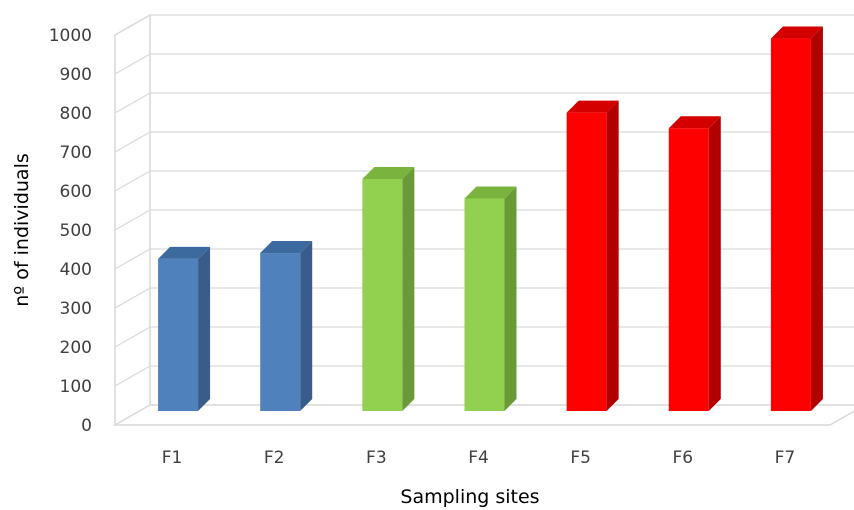 This screenshot has width=854, height=510. What do you see at coordinates (76, 270) in the screenshot?
I see `y-tick-label: 400` at bounding box center [76, 270].